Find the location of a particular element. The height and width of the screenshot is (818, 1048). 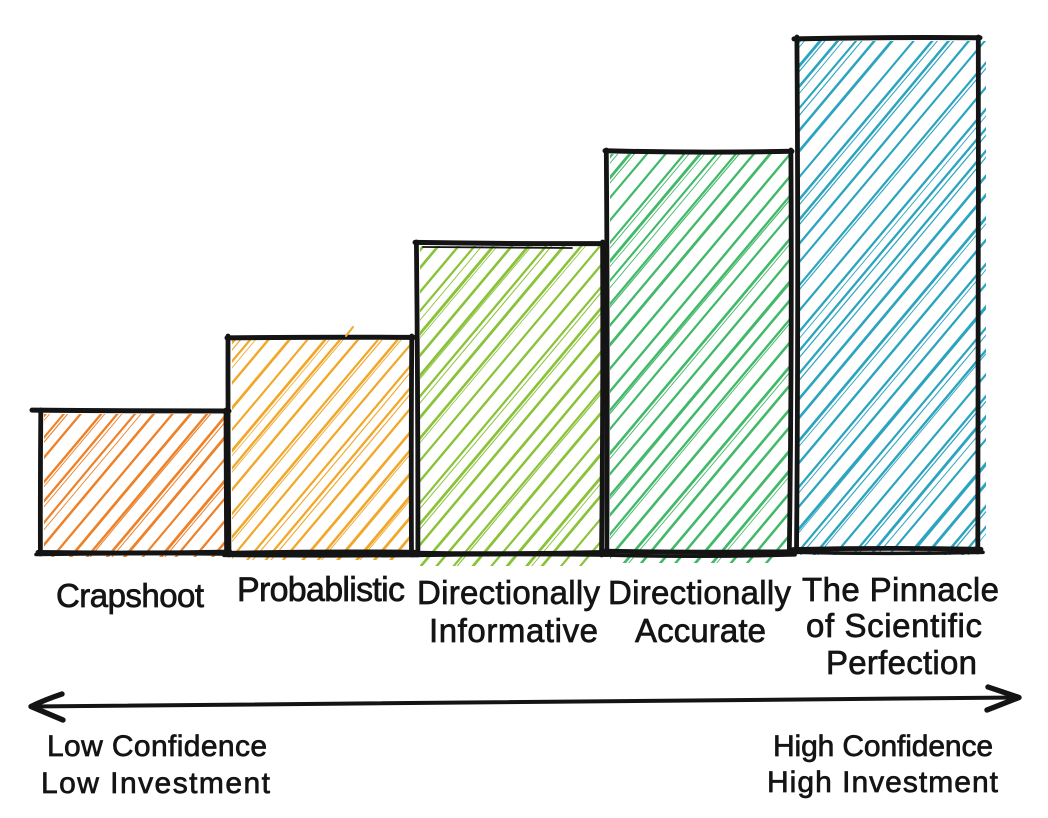

svg-text: High Investment is located at coordinates (883, 782).